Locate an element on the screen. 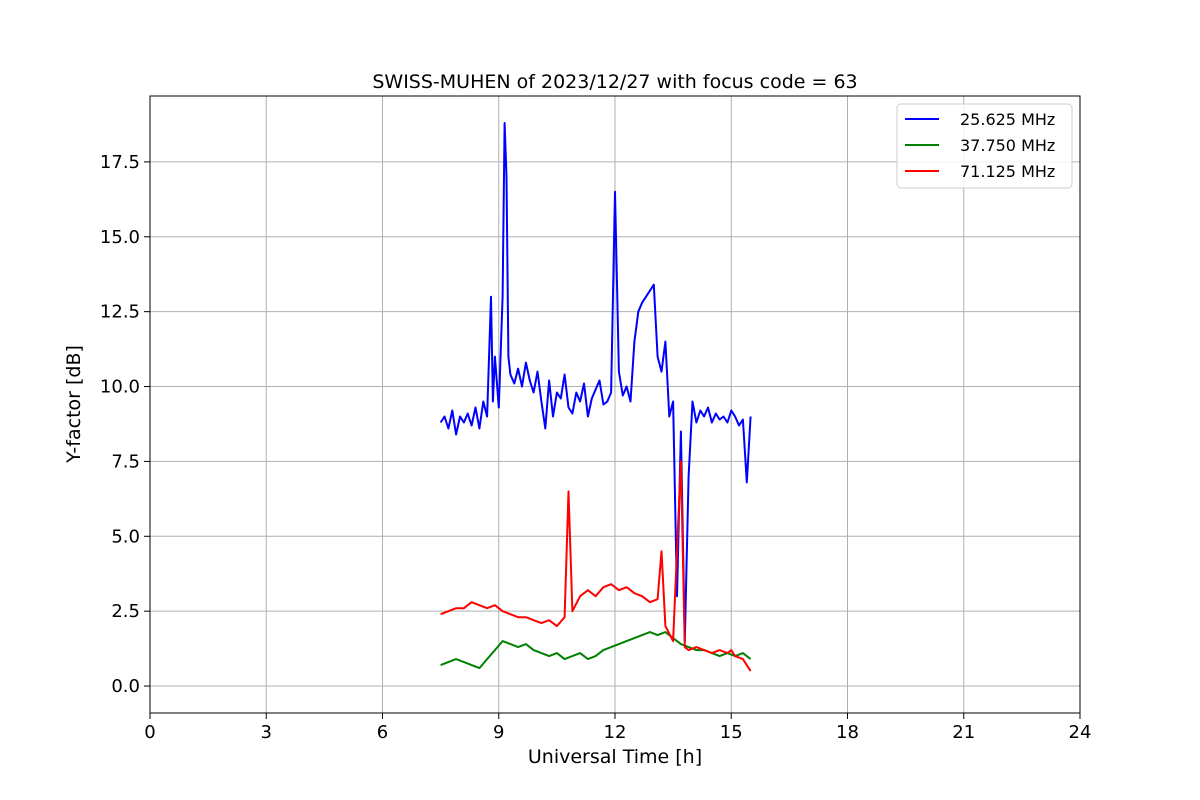  y-axis-label: Y-factor [dB] is located at coordinates (74, 404).